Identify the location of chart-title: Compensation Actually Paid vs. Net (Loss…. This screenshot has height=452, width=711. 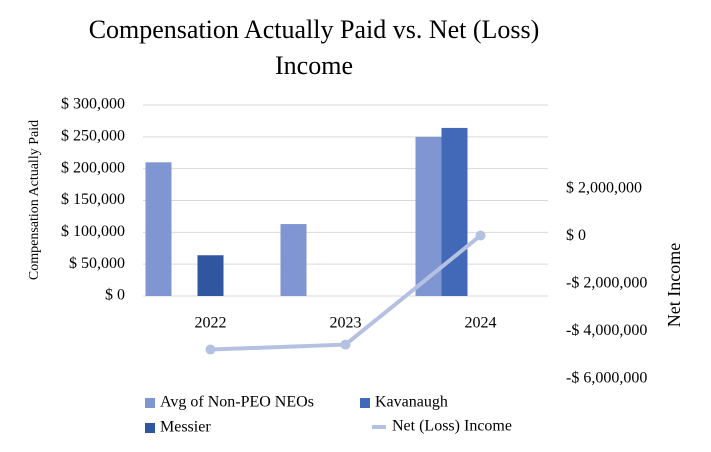
(314, 47).